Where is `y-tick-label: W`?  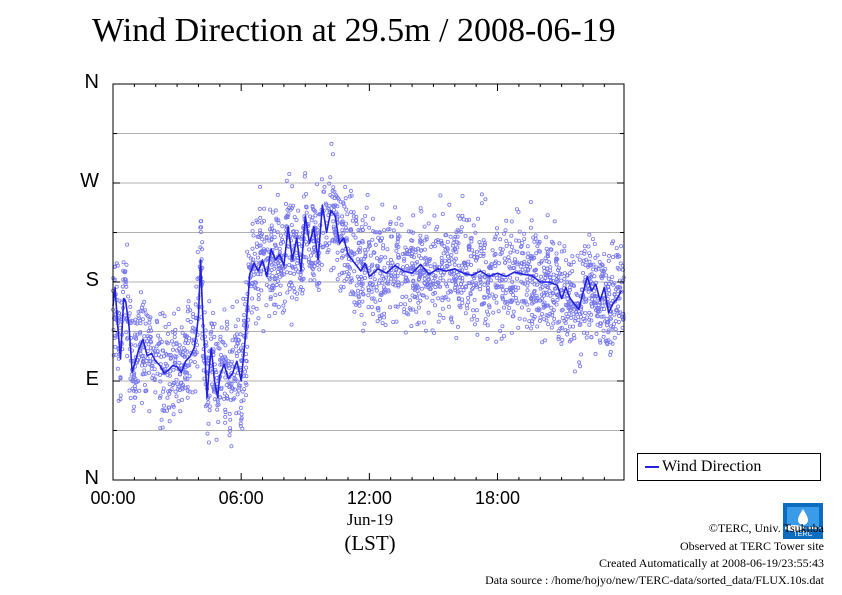
y-tick-label: W is located at coordinates (89, 181).